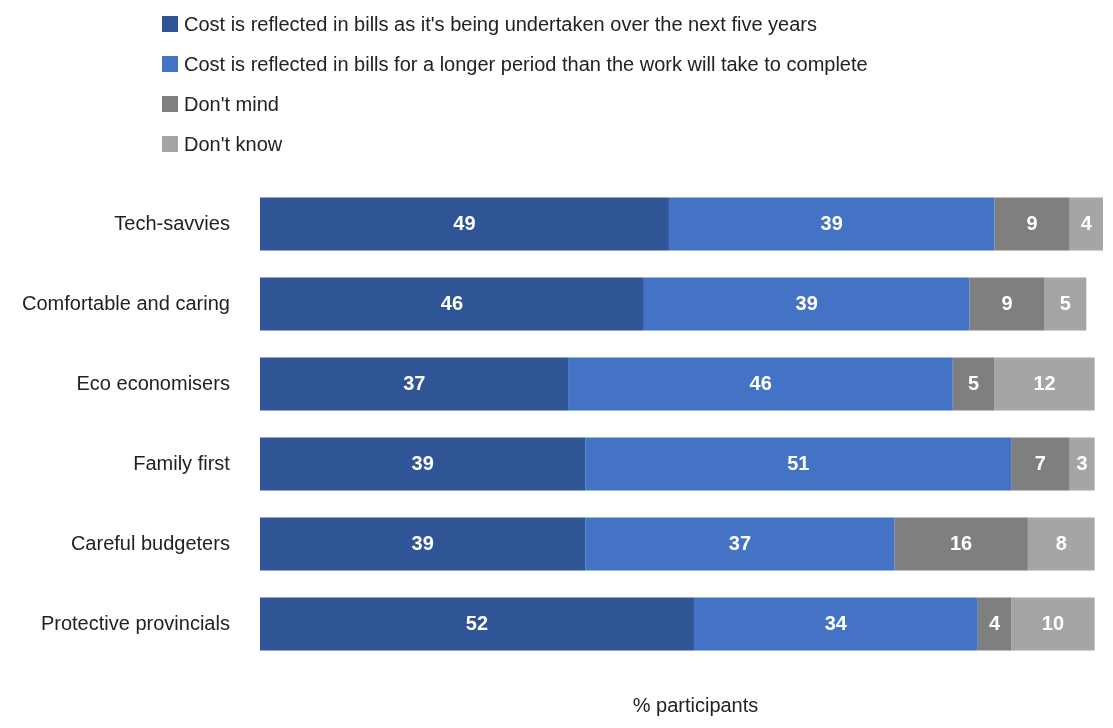 Image resolution: width=1113 pixels, height=728 pixels. Describe the element at coordinates (182, 462) in the screenshot. I see `y-tick-label: Family first` at that location.